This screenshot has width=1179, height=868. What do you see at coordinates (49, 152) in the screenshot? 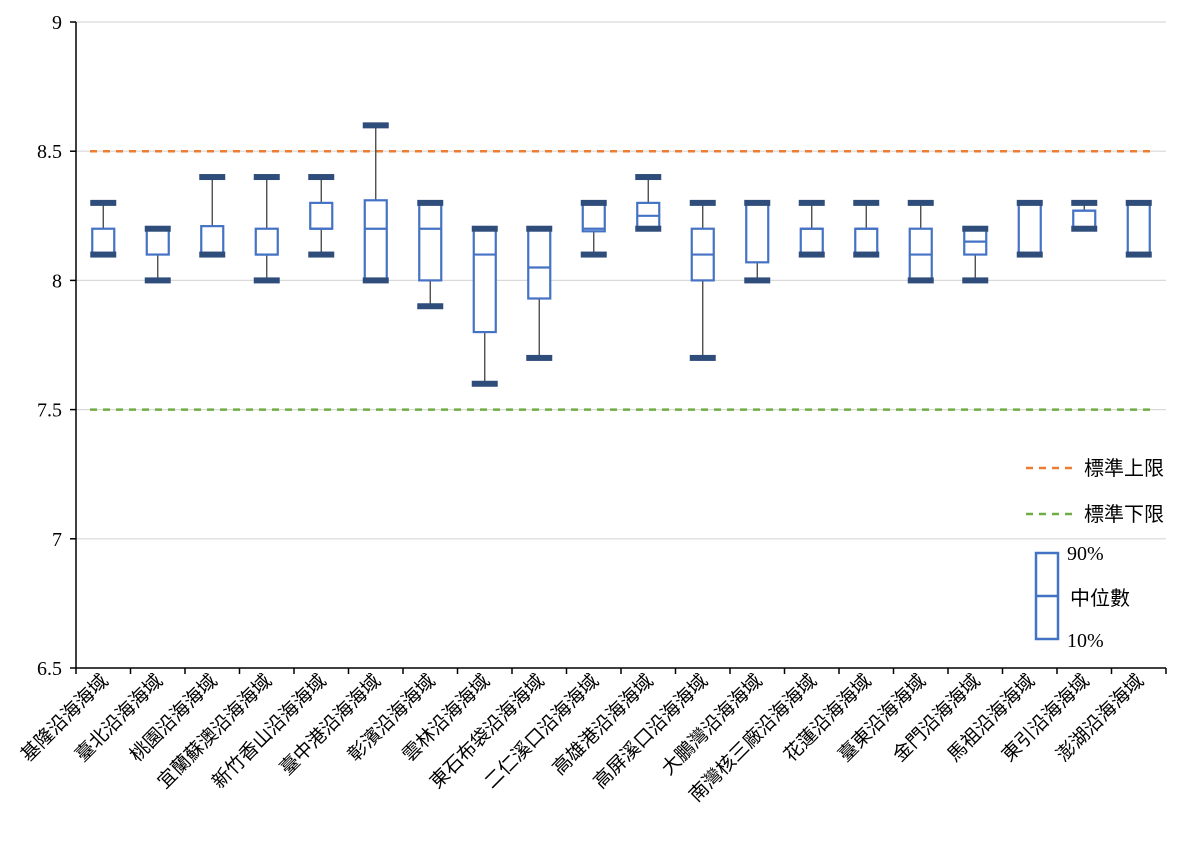
I see `y-tick-label: 8.5` at bounding box center [49, 152].